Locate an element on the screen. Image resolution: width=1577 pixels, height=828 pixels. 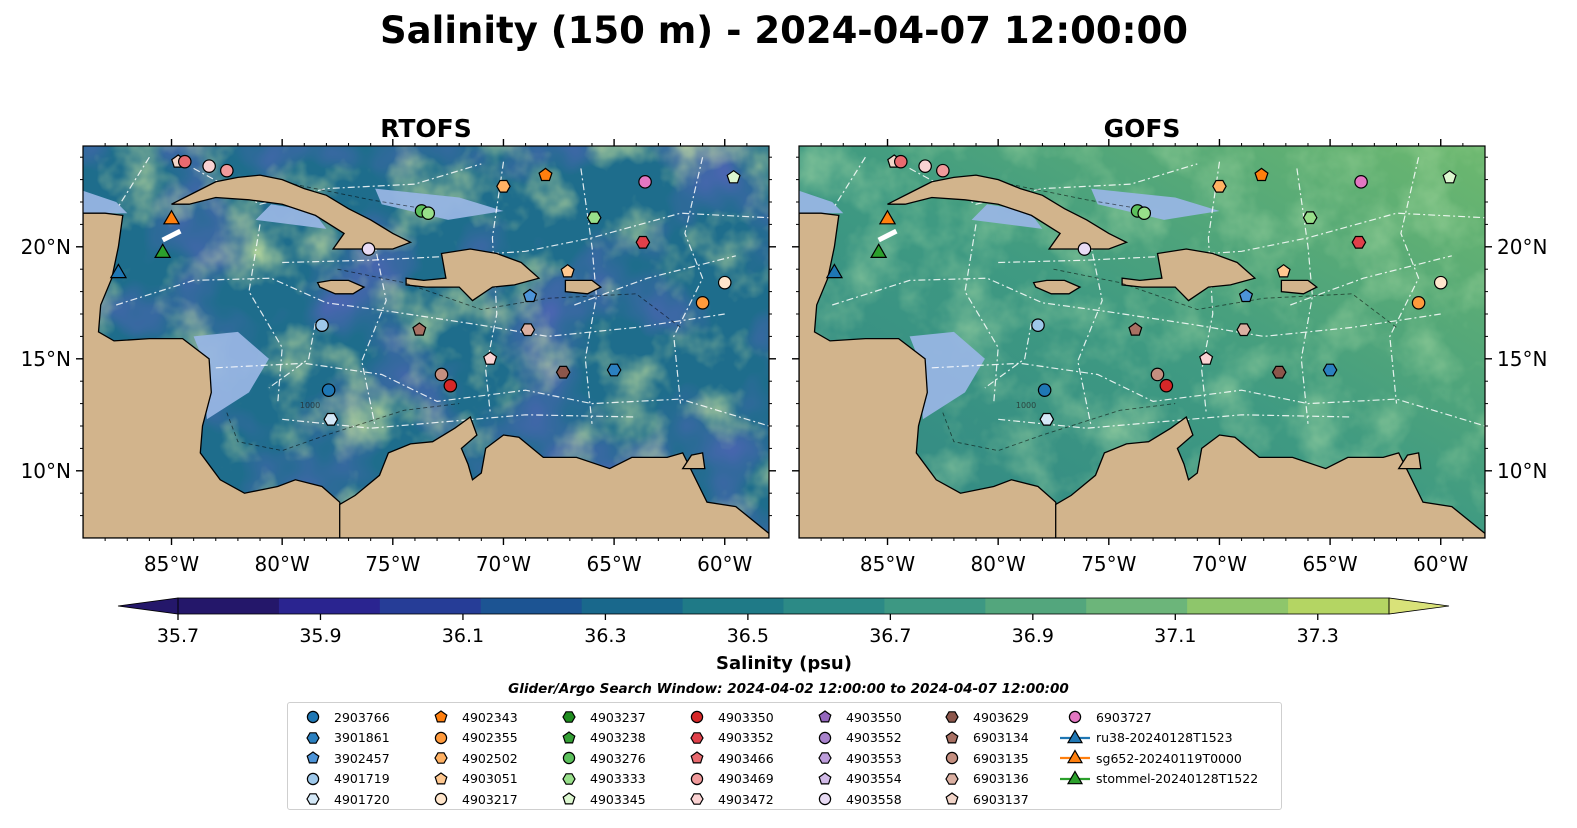
legend-entry: 4903345 is located at coordinates (599, 799).